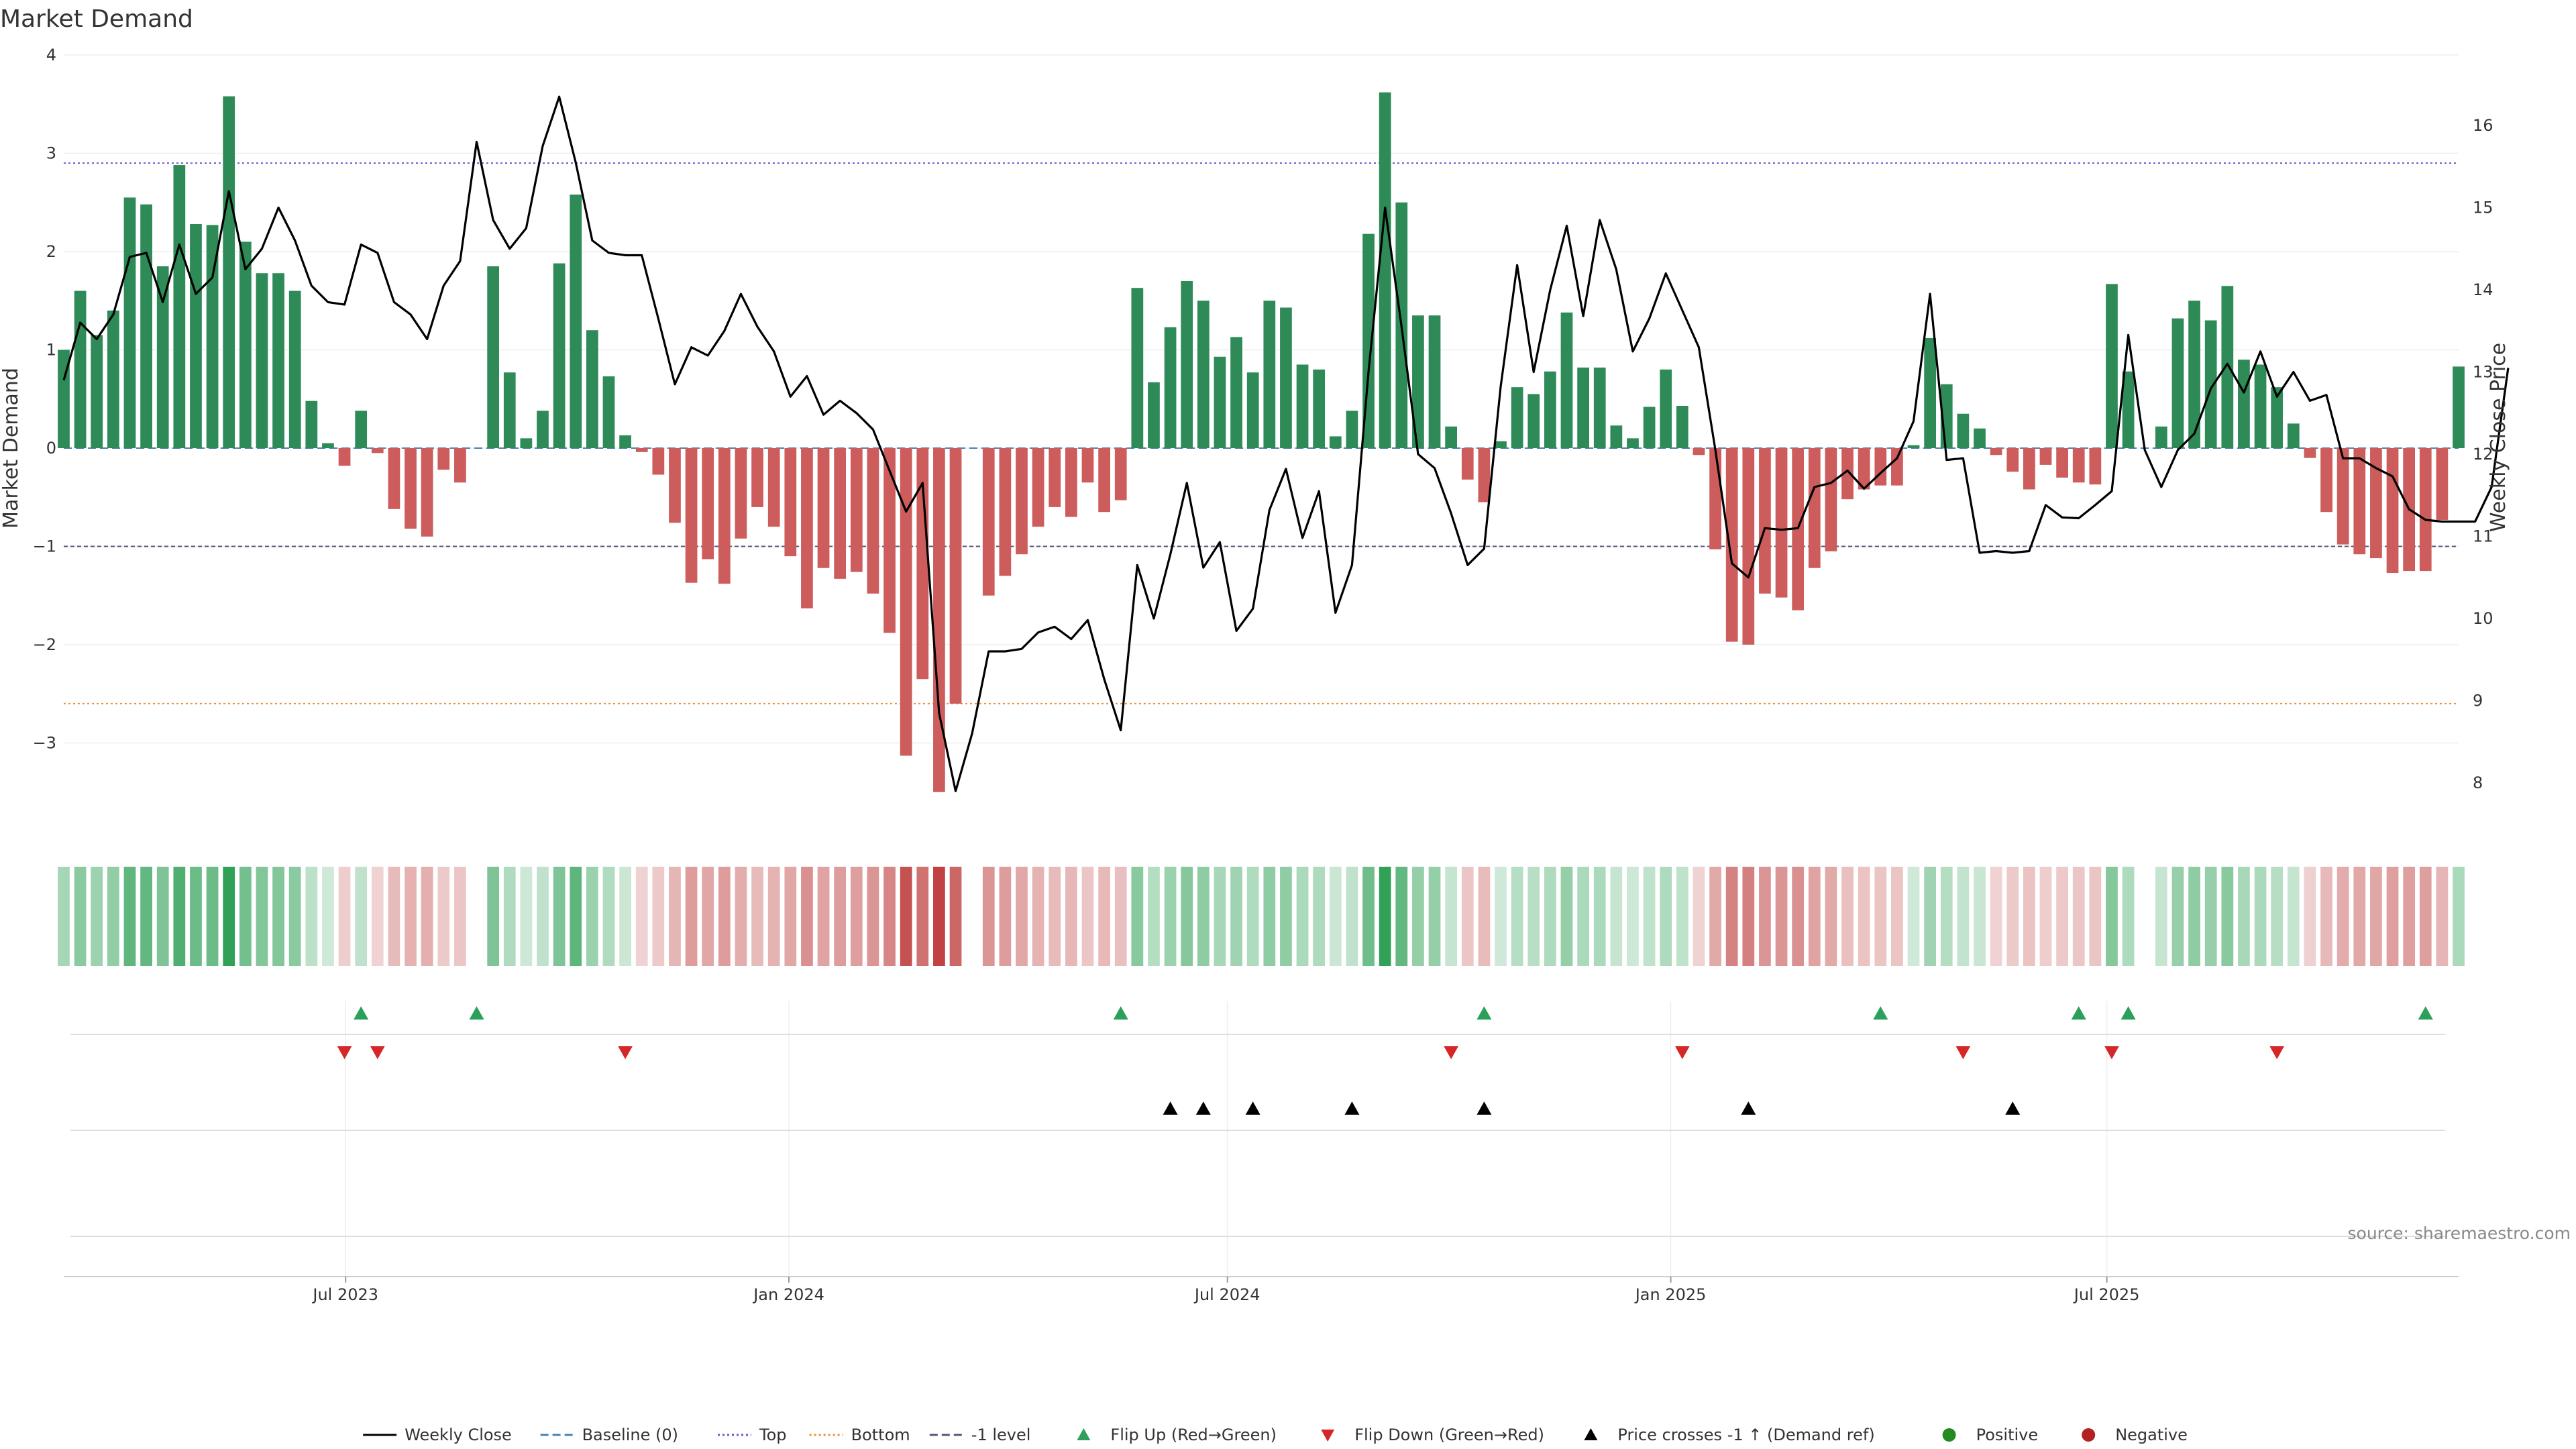 Image resolution: width=2576 pixels, height=1449 pixels. Describe the element at coordinates (2013, 1108) in the screenshot. I see `price-cross-marker` at that location.